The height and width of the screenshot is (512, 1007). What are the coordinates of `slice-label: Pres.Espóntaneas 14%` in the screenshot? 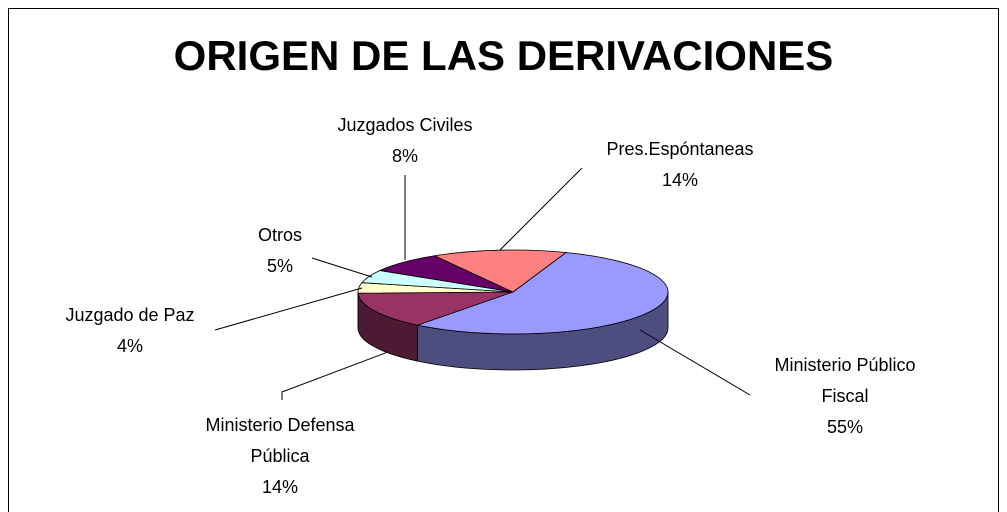 It's located at (680, 165).